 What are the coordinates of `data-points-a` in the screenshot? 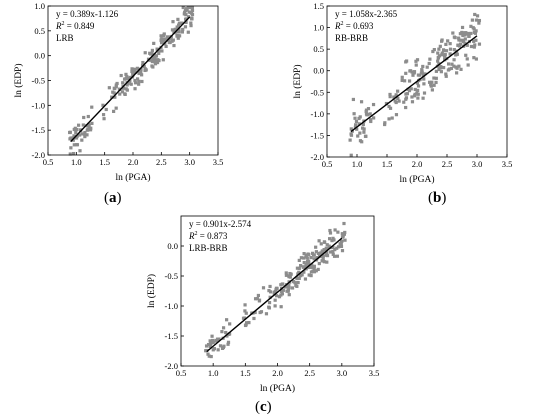 It's located at (131, 80).